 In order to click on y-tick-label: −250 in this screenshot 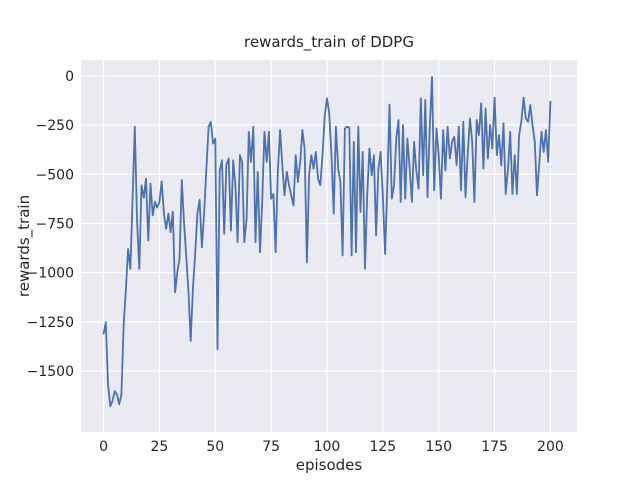, I will do `click(55, 126)`.